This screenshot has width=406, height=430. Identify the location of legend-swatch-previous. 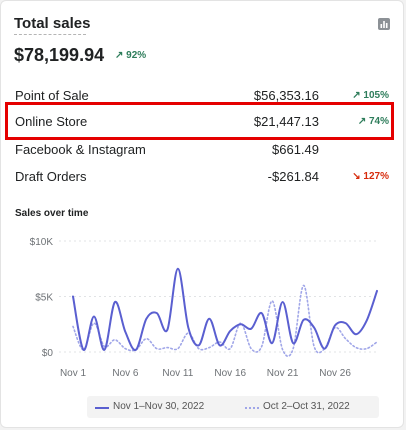
(252, 408).